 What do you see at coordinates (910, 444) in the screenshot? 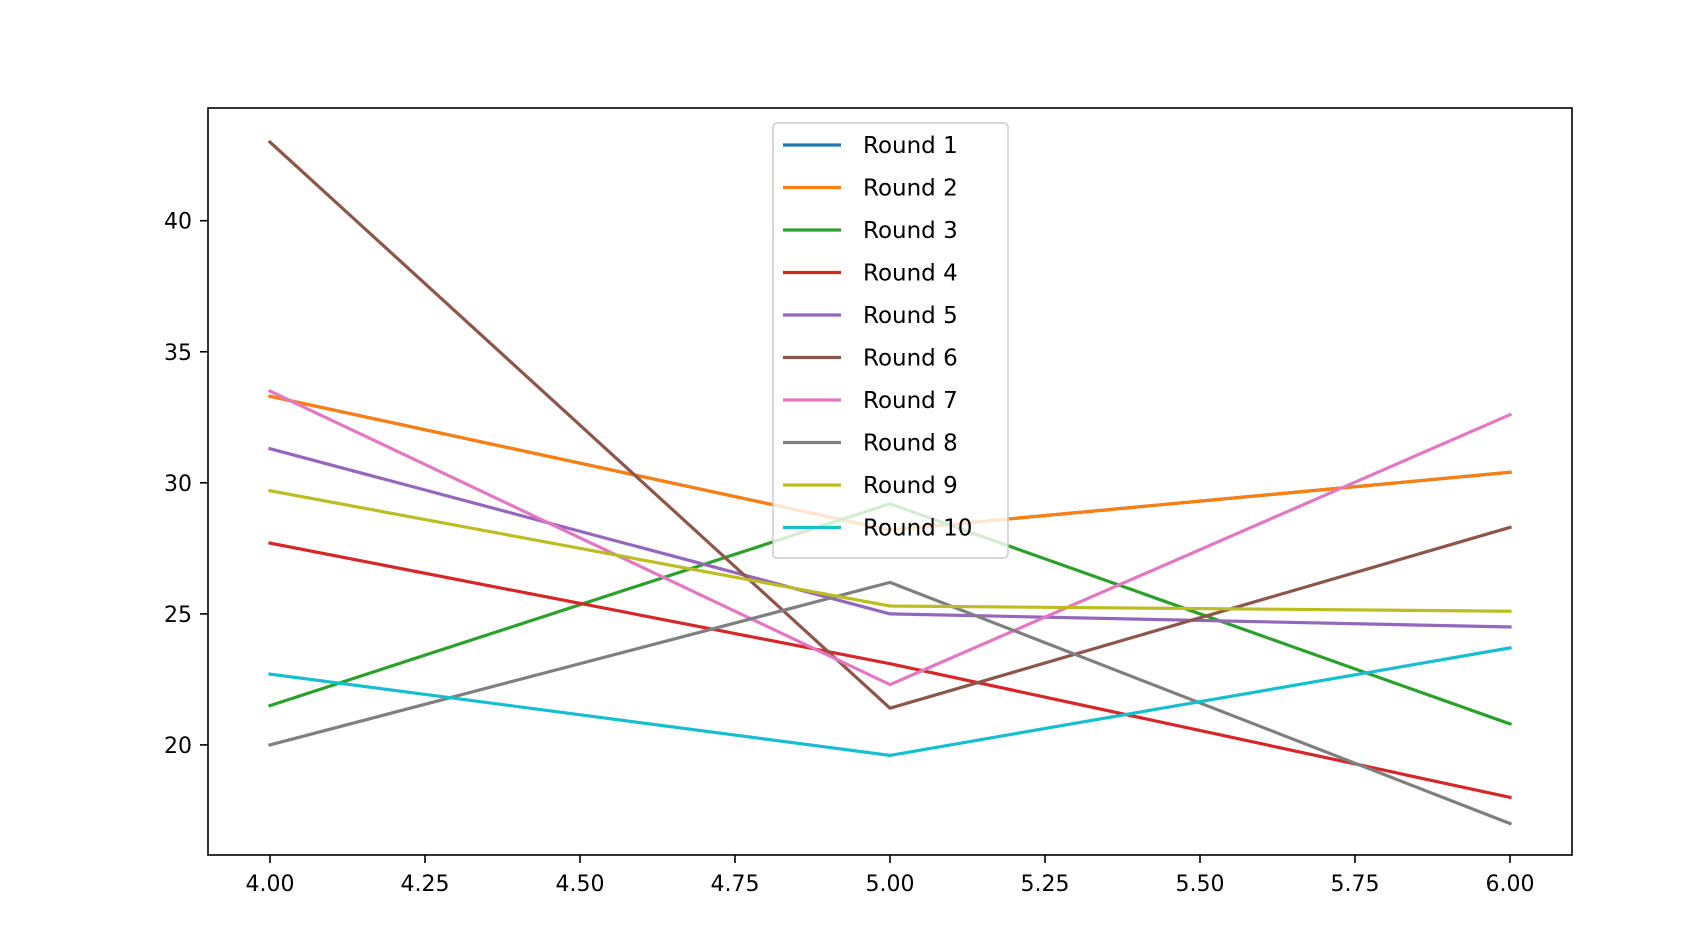
I see `legend-label-8: Round 8` at bounding box center [910, 444].